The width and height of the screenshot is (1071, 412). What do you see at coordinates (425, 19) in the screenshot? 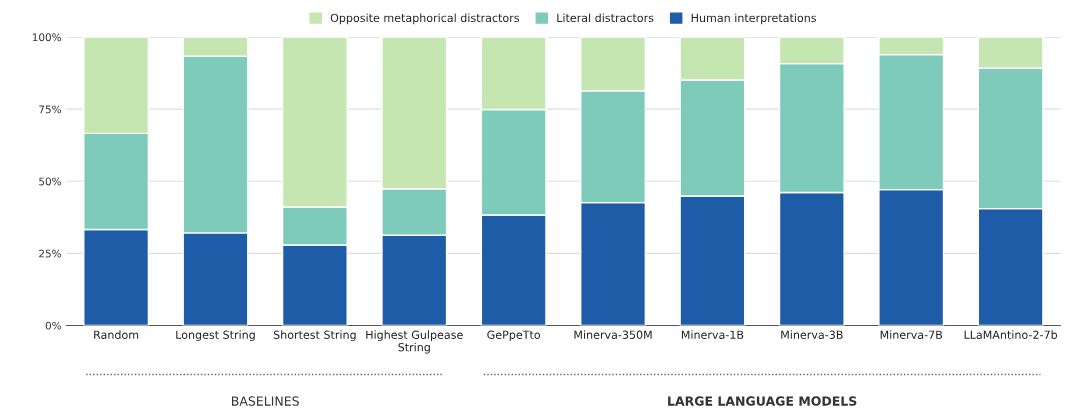
I see `legend-label: Opposite metaphorical distractors` at bounding box center [425, 19].